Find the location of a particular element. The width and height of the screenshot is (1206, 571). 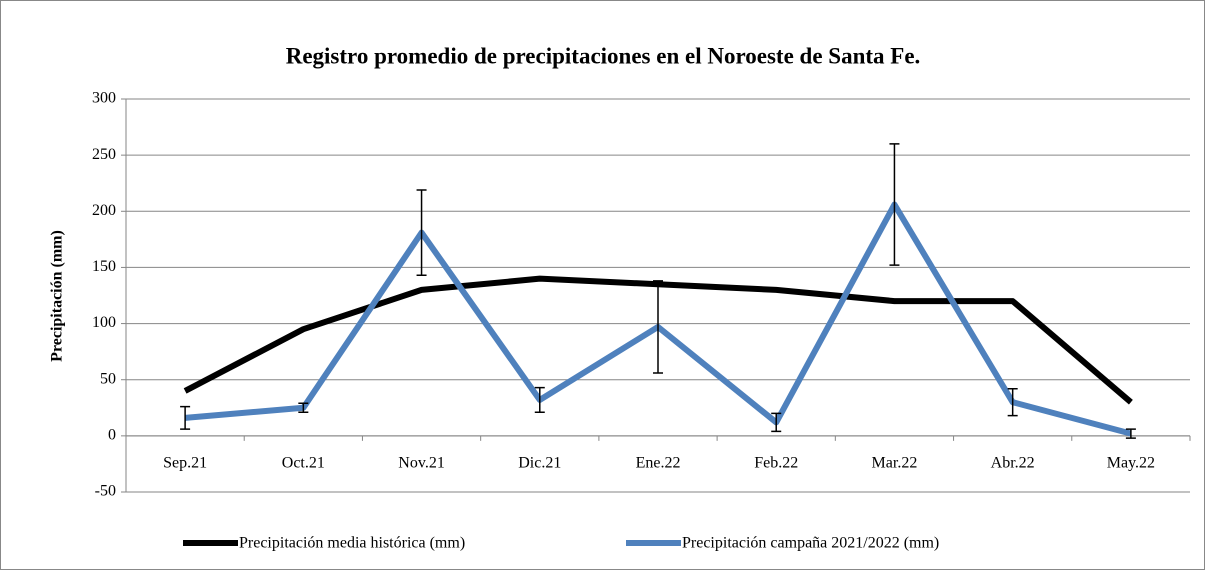

y-axis-label: Precipitación (mm) is located at coordinates (57, 296).